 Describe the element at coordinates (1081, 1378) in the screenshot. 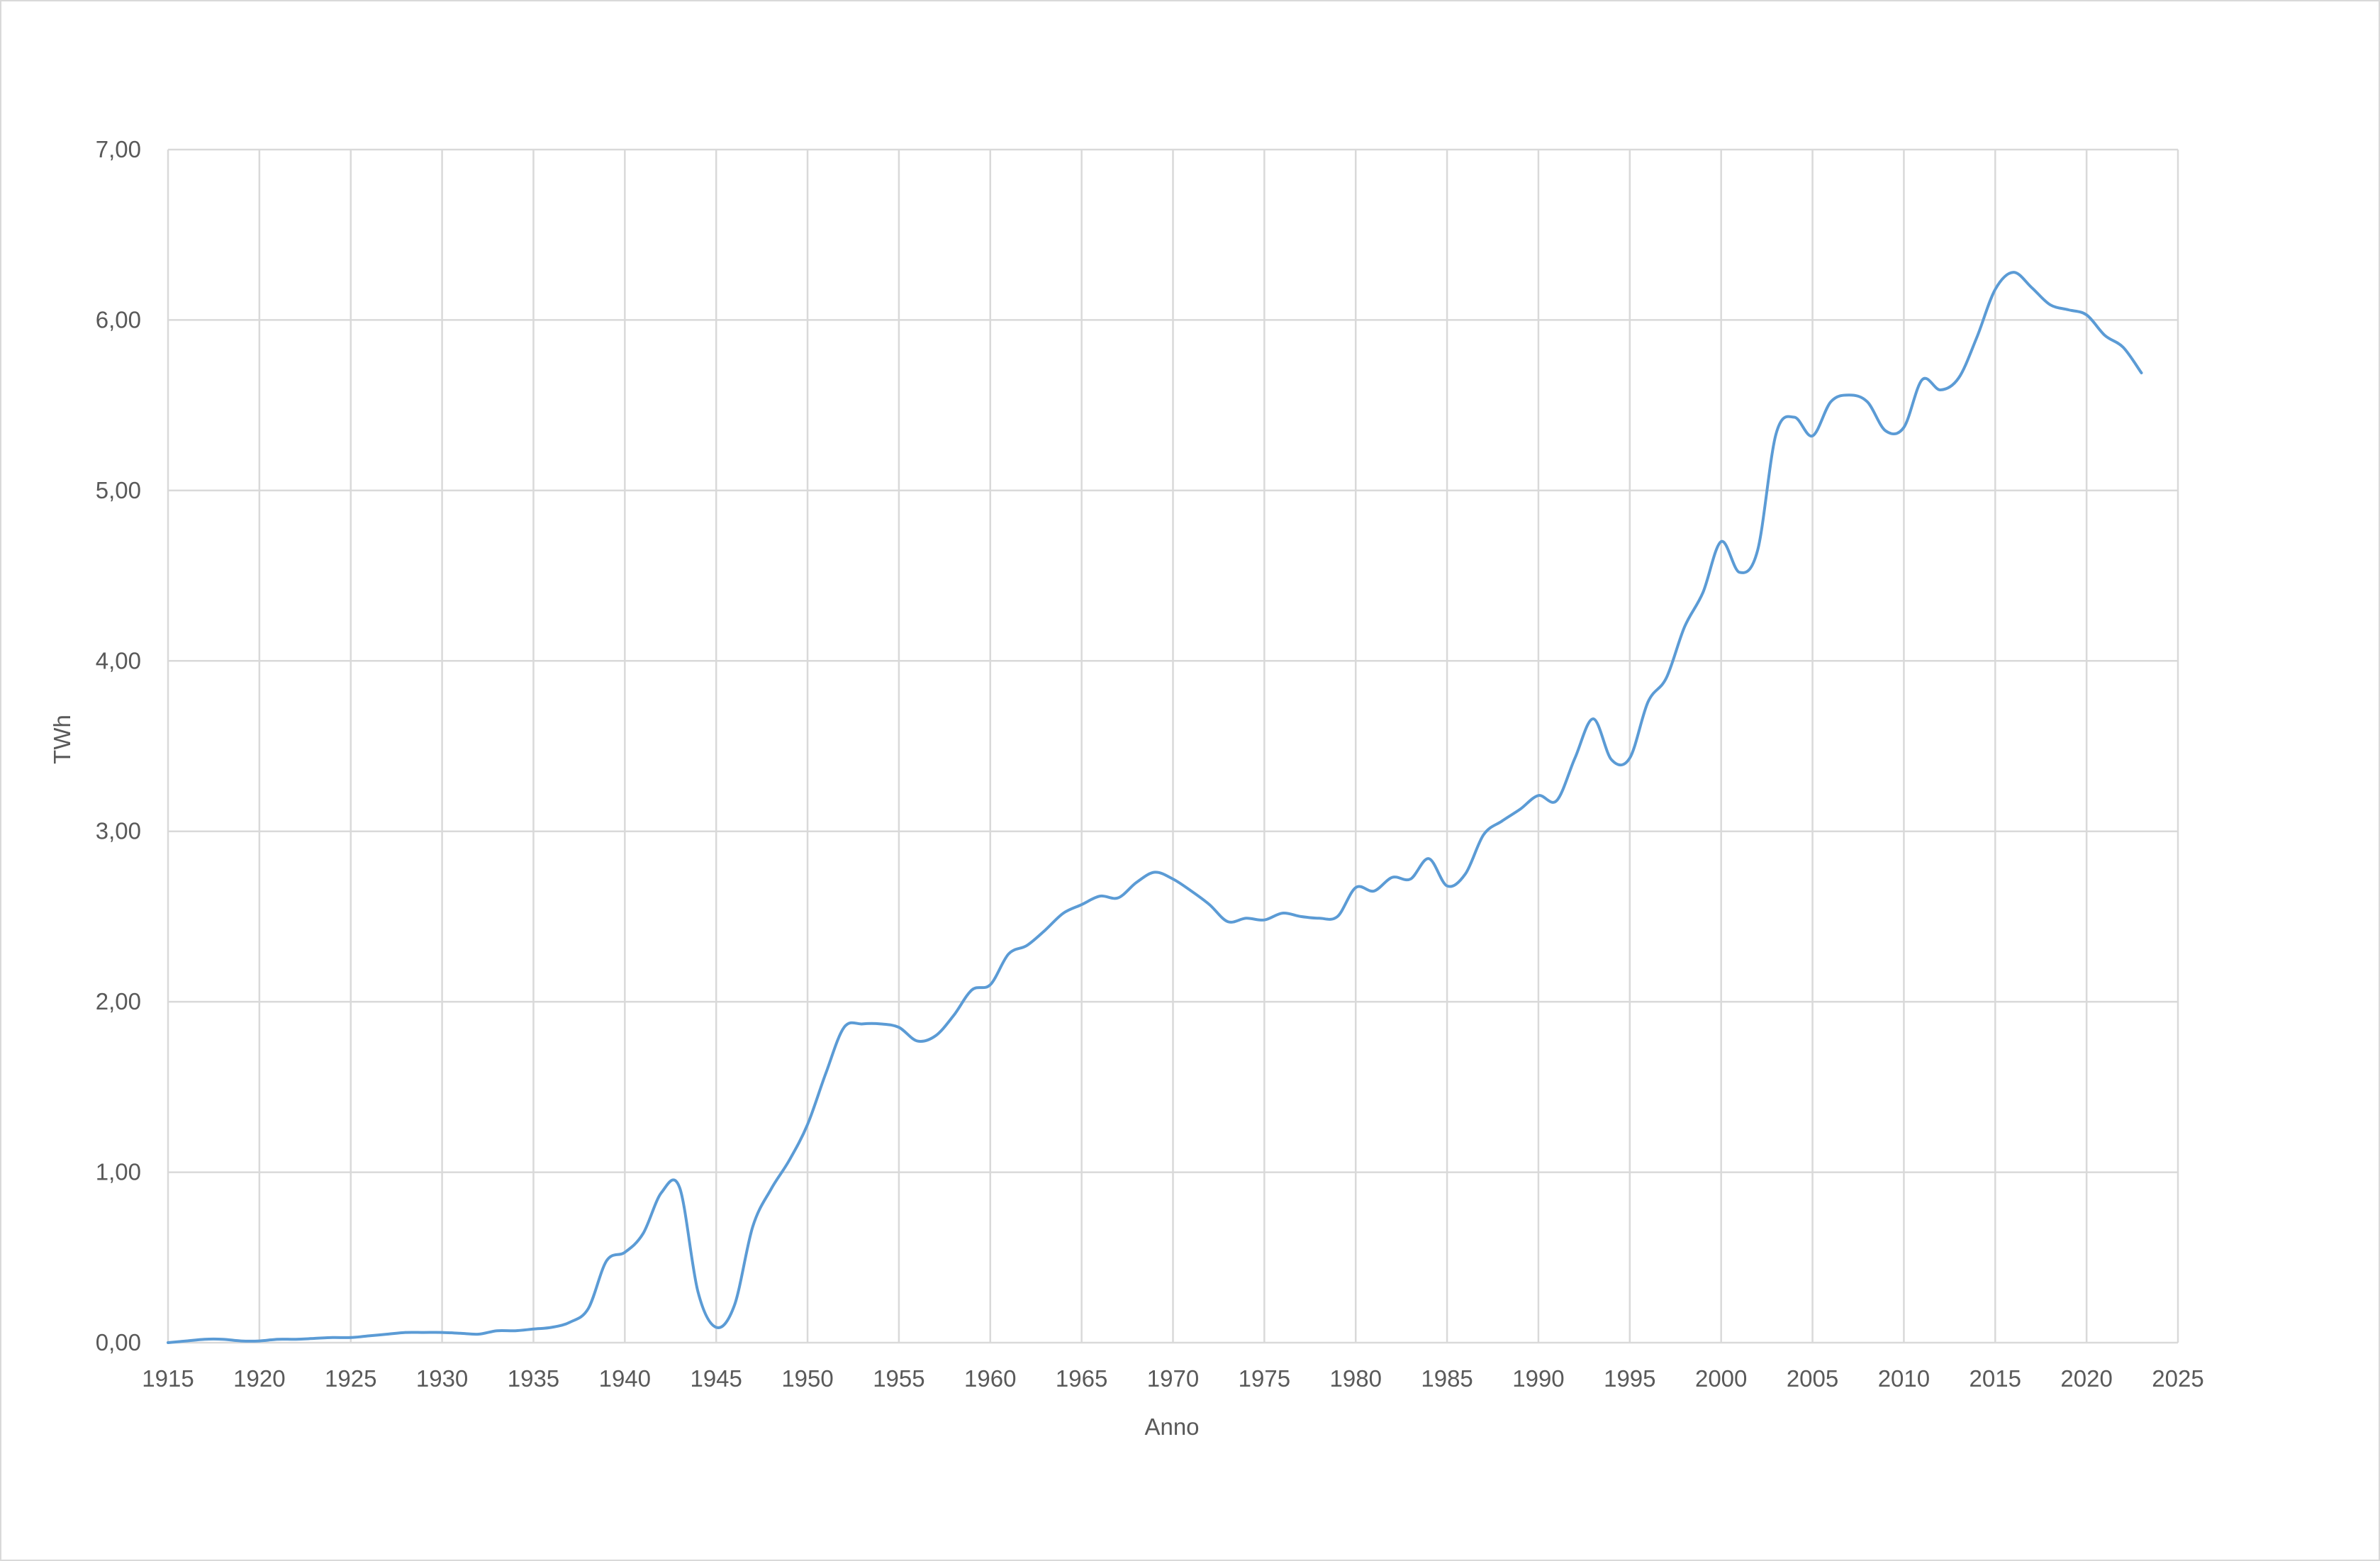

I see `x-tick-label: 1965` at that location.